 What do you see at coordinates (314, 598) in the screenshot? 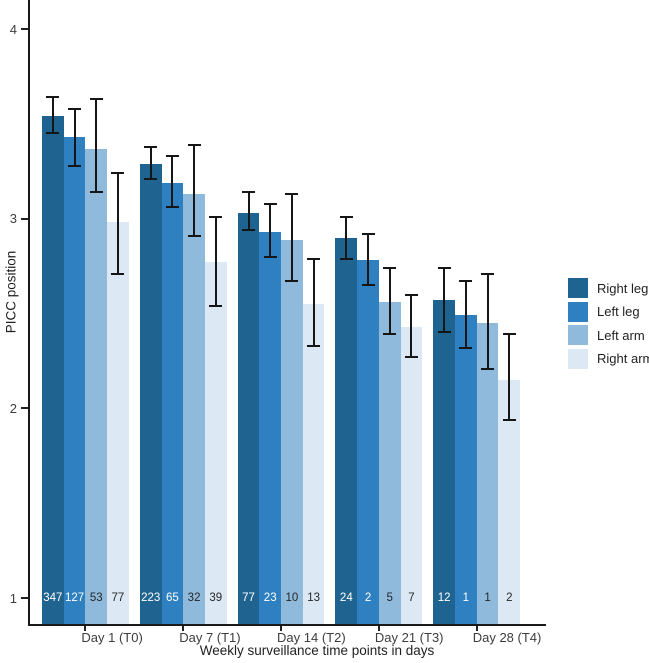
I see `bar-count-label: 13` at bounding box center [314, 598].